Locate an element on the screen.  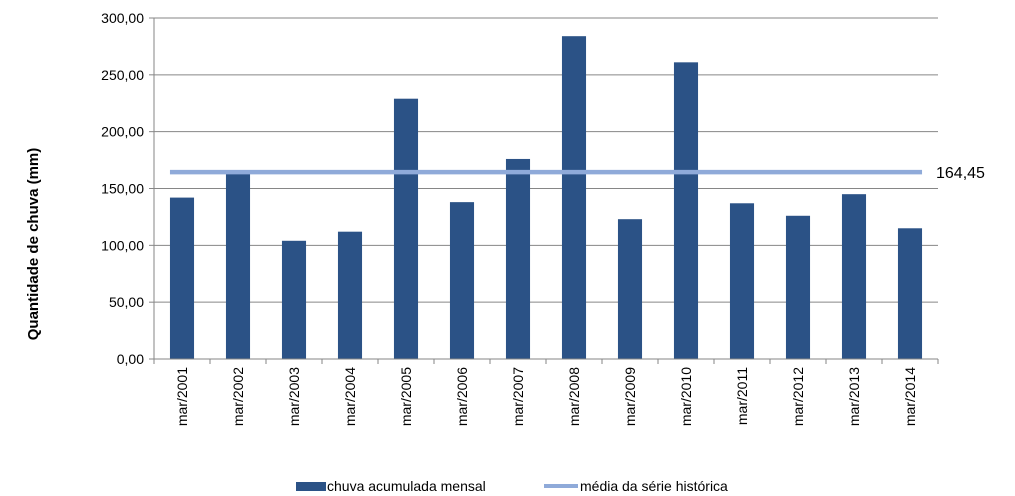
bar-mar-2013 is located at coordinates (854, 276).